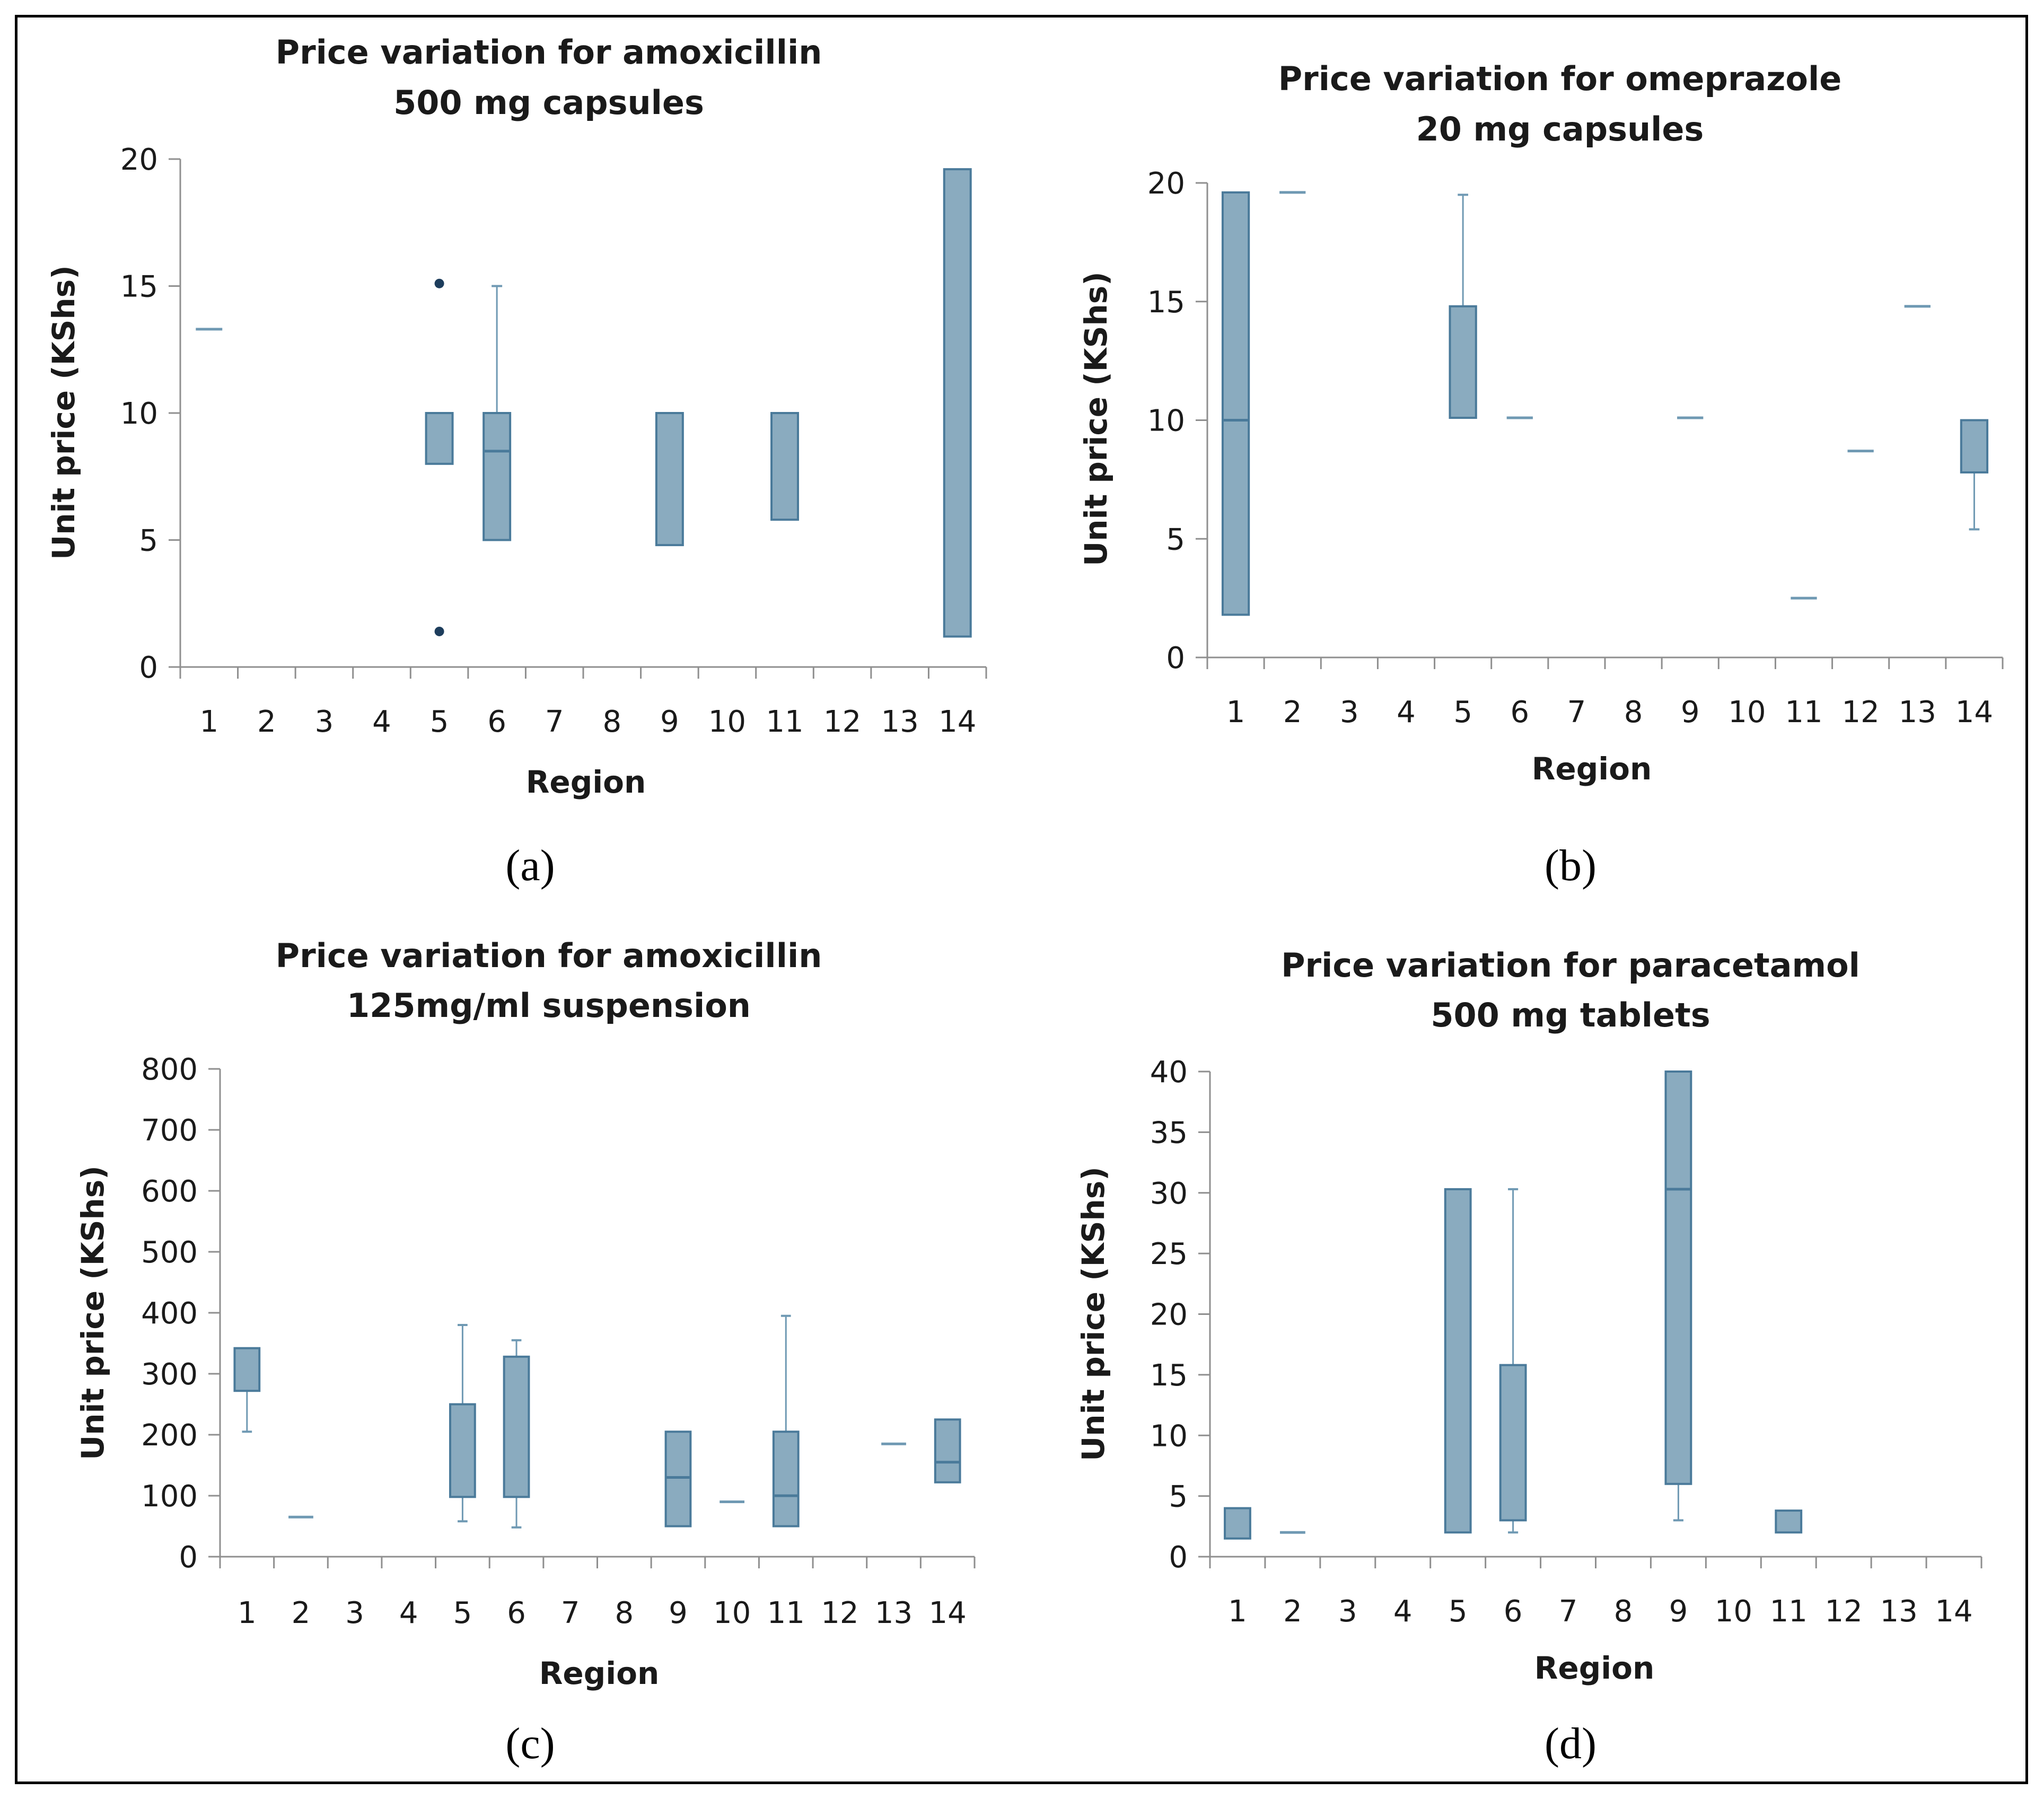 The height and width of the screenshot is (1799, 2044). I want to click on chart-c-x-tick-label: 6, so click(516, 1613).